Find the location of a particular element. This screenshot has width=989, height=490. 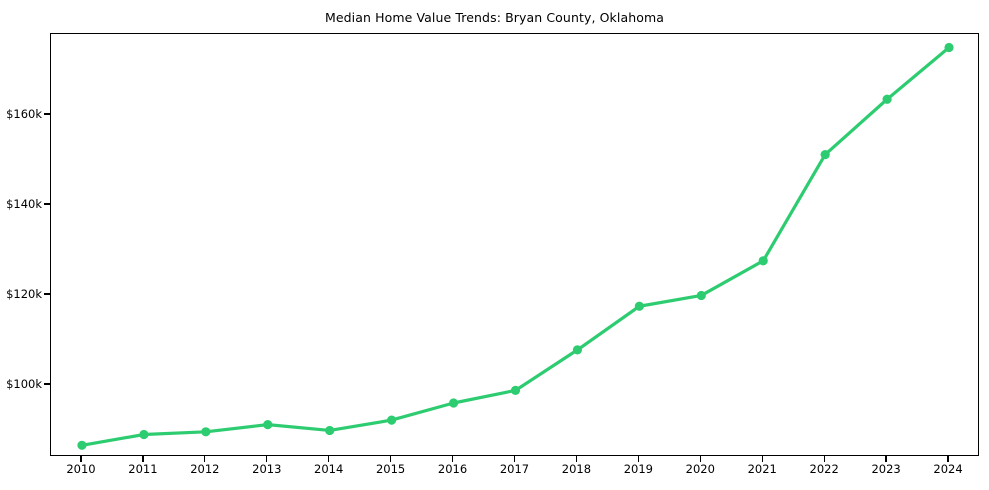

x-axis-tick-label: 2014 is located at coordinates (329, 469).